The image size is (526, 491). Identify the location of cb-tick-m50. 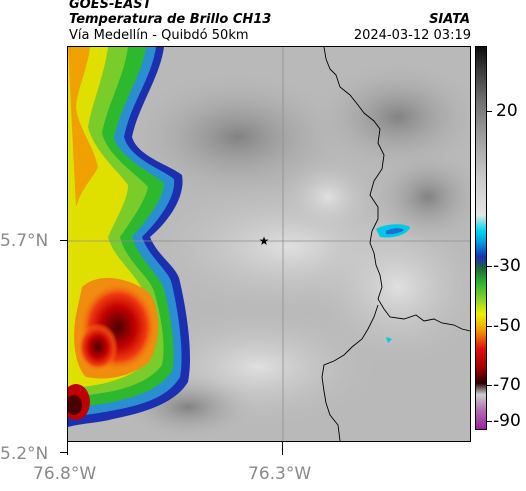
(489, 326).